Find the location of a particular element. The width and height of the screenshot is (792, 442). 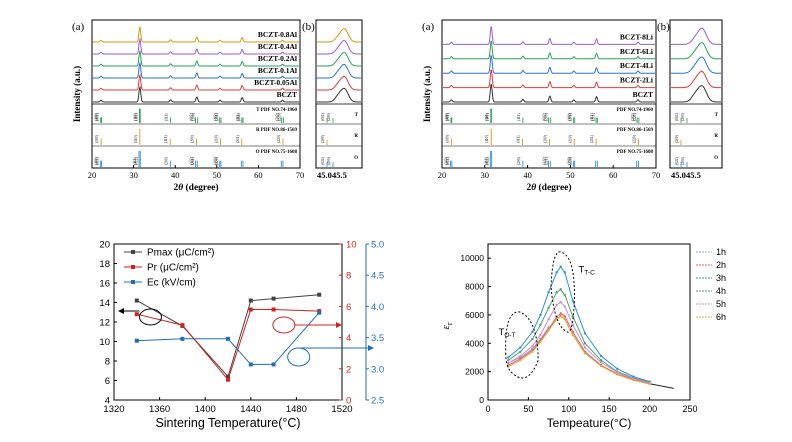

phase-letter: T is located at coordinates (357, 115).